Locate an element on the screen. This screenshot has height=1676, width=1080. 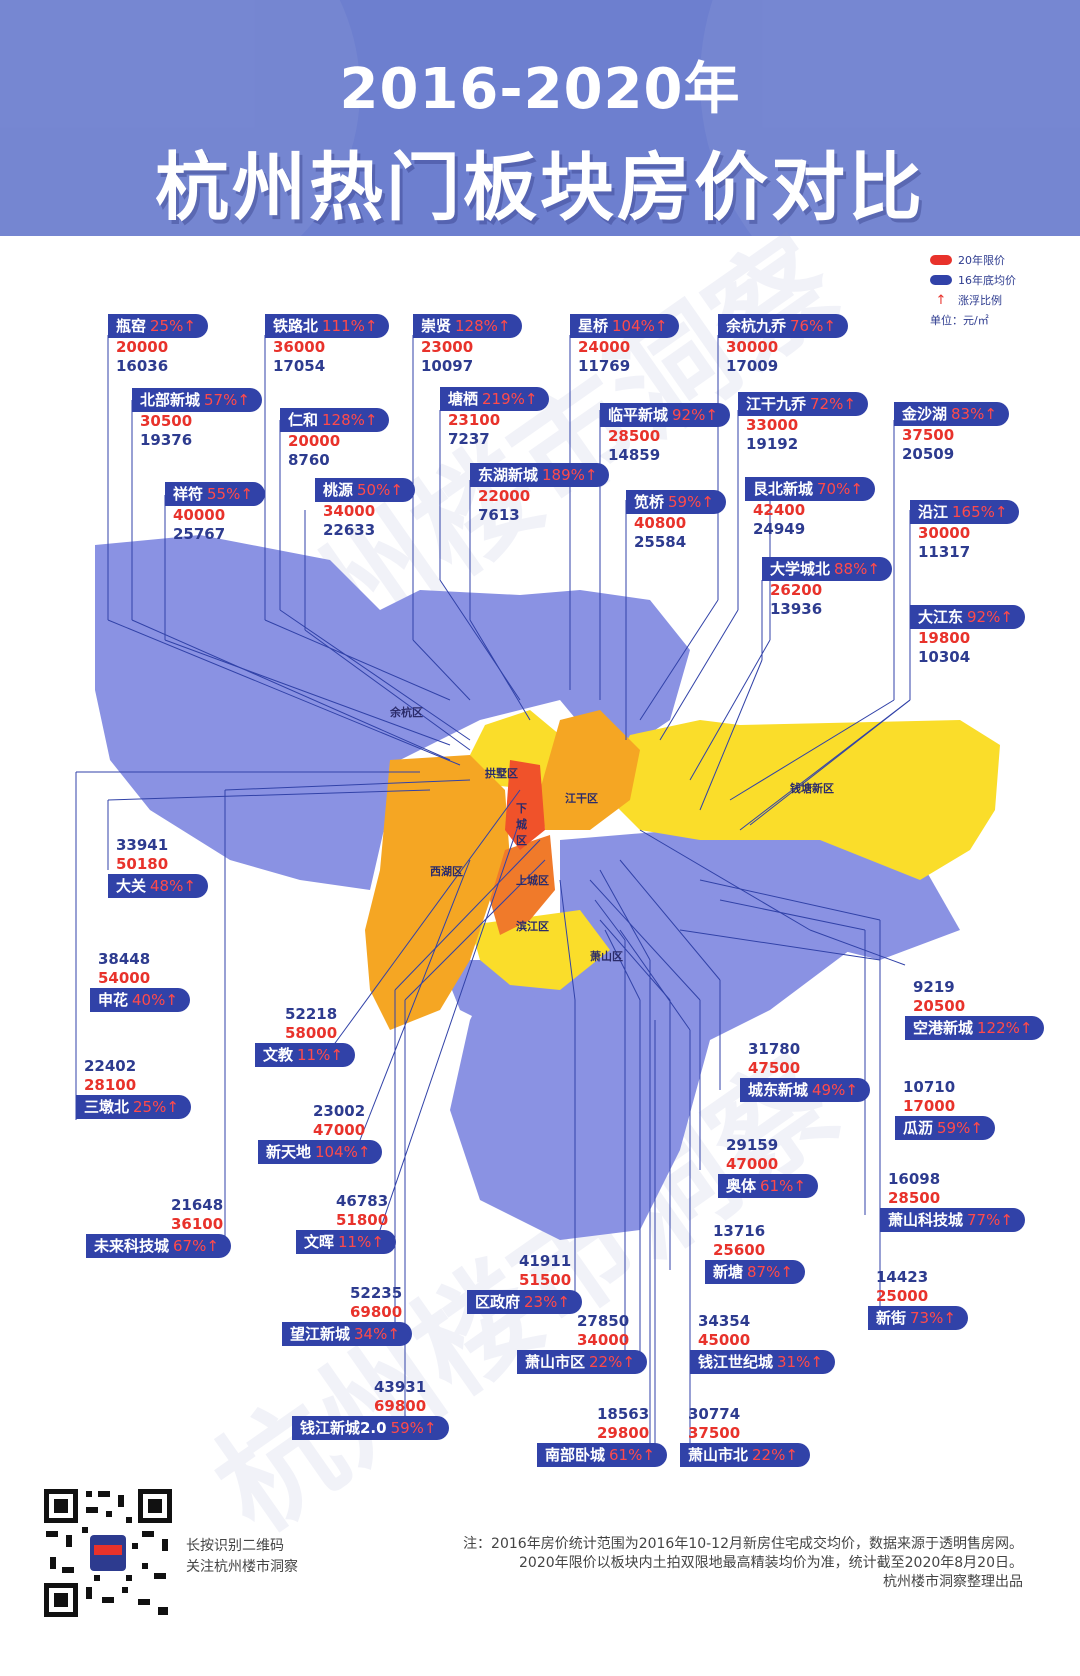
region-jianggan is located at coordinates (590, 770).